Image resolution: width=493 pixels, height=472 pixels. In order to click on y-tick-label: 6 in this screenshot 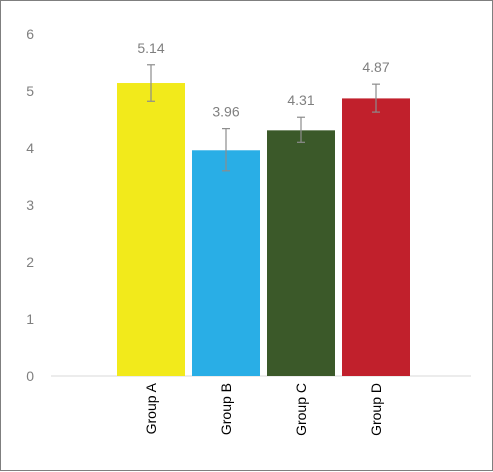, I will do `click(30, 34)`.